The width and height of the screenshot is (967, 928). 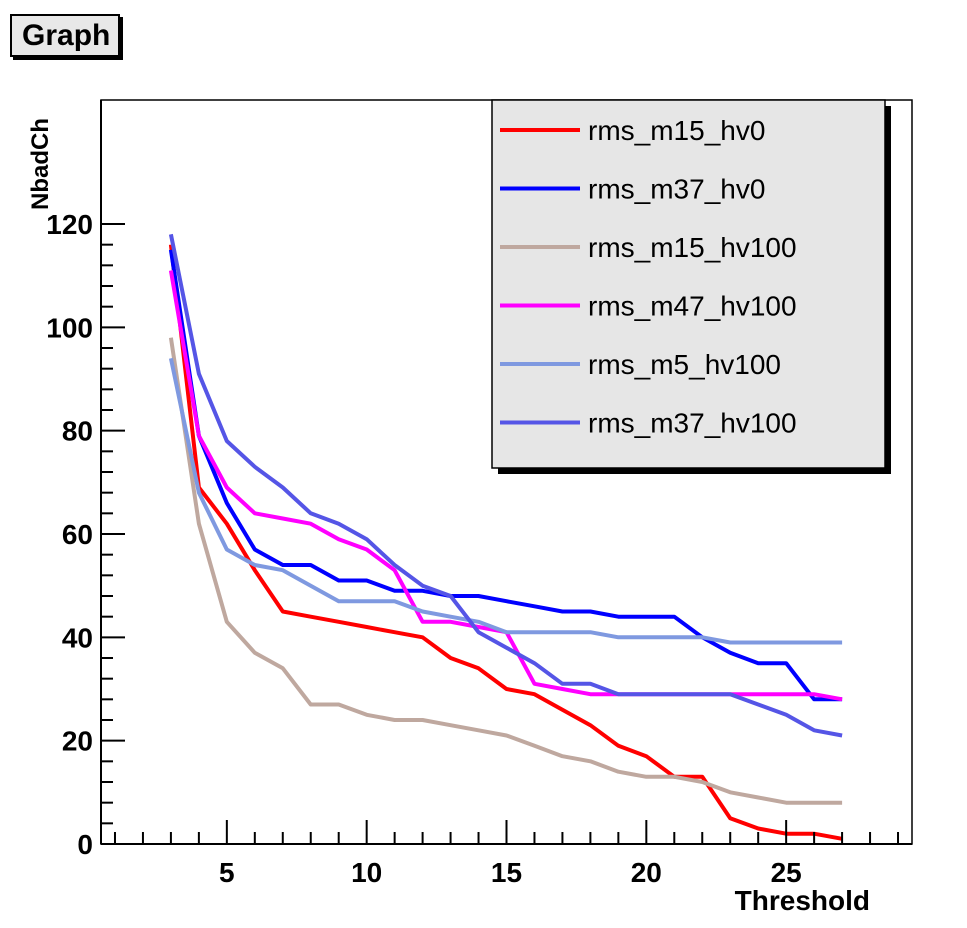 I want to click on legend-entry-label: rms_m37_hv0, so click(x=676, y=189).